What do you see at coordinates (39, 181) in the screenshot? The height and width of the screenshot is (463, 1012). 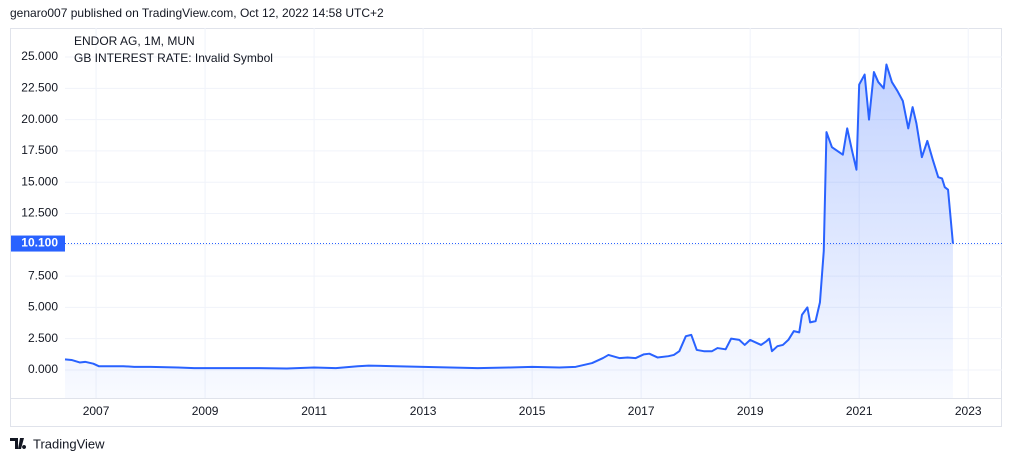 I see `y-tick-label: 15.000` at bounding box center [39, 181].